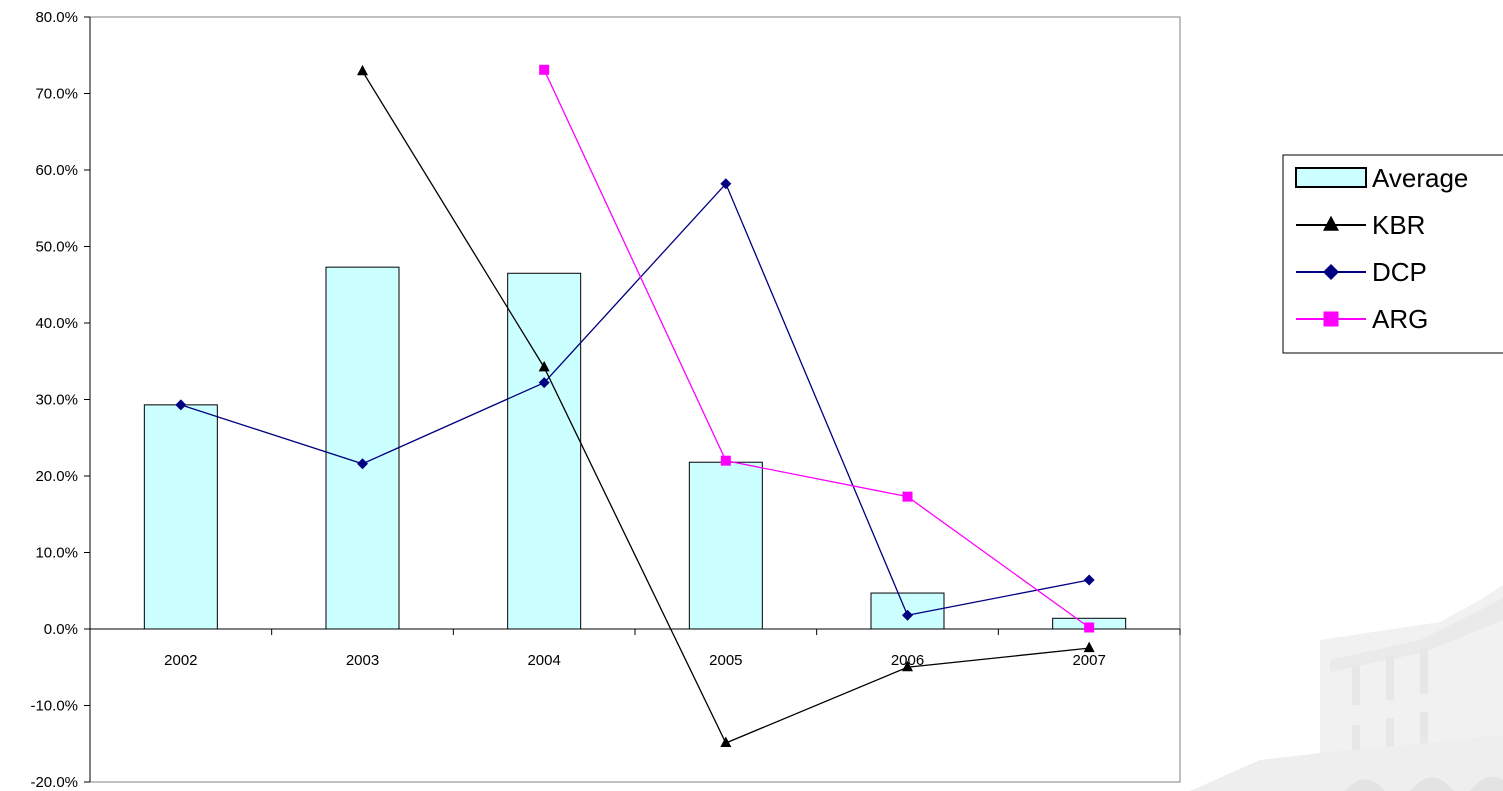  Describe the element at coordinates (56, 170) in the screenshot. I see `y-tick-label: 60.0%` at that location.